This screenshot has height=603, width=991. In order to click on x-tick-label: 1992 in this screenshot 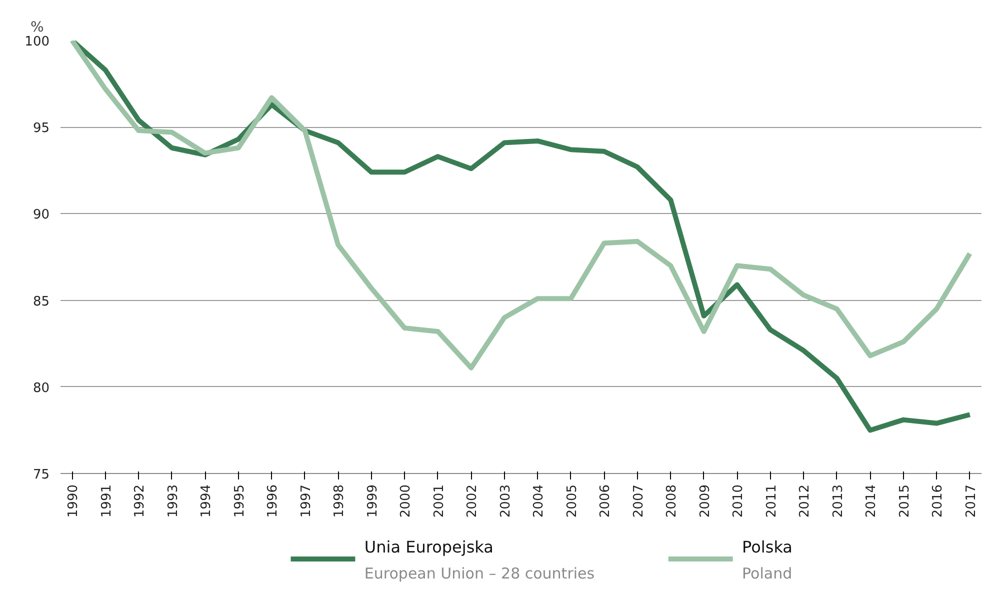, I will do `click(140, 501)`.